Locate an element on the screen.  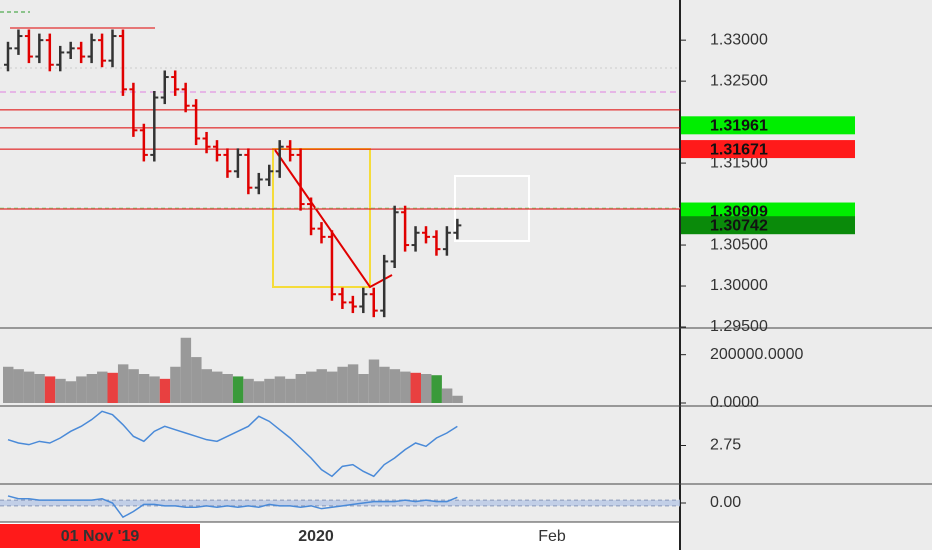
crosshair-date-label is located at coordinates (100, 536).